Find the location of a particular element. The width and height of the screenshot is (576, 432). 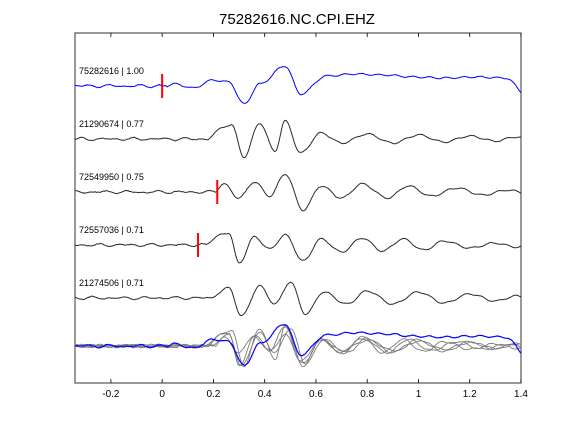

x-tick-label: 1.4 is located at coordinates (521, 394).